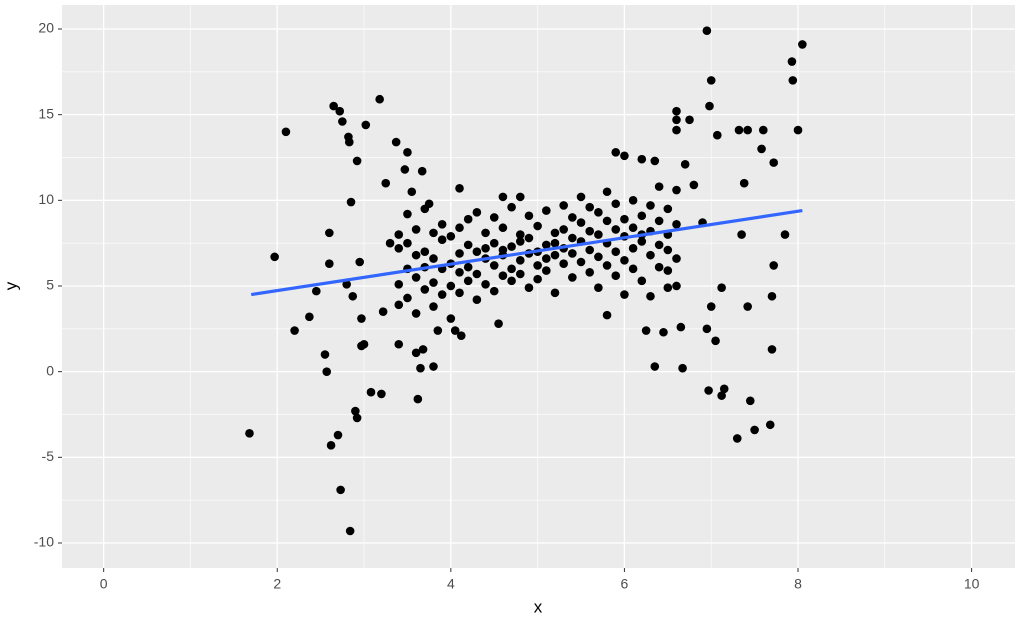 The height and width of the screenshot is (623, 1024). Describe the element at coordinates (10, 285) in the screenshot. I see `y-axis-title: y` at that location.